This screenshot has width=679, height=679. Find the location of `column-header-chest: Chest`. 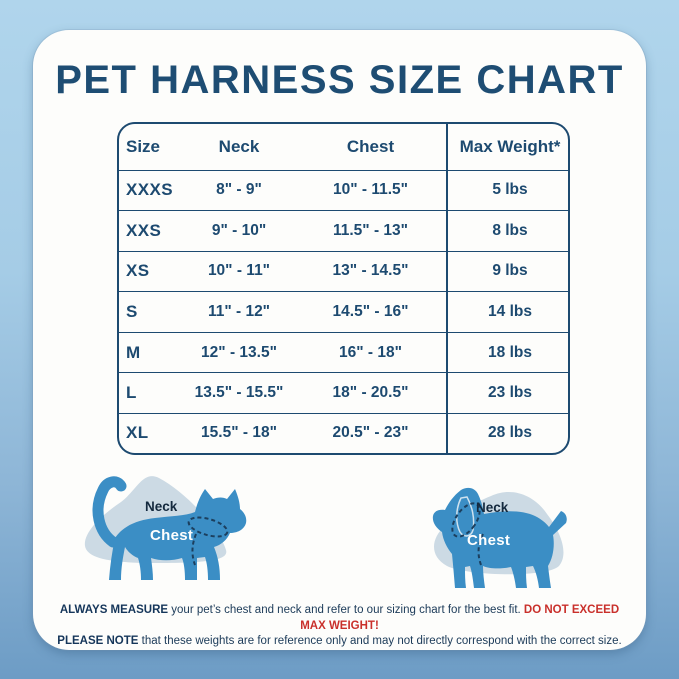

column-header-chest: Chest is located at coordinates (370, 146).